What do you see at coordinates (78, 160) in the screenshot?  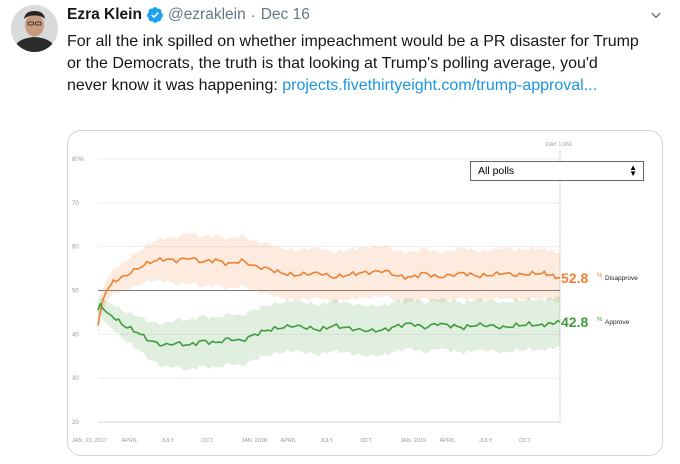 I see `y-tick-label: 80%` at bounding box center [78, 160].